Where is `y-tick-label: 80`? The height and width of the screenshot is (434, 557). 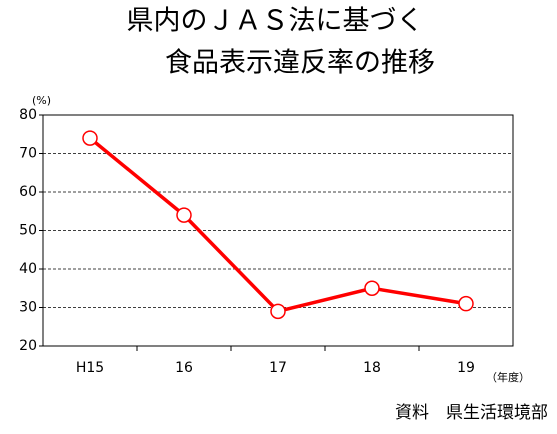 y-tick-label: 80 is located at coordinates (28, 115).